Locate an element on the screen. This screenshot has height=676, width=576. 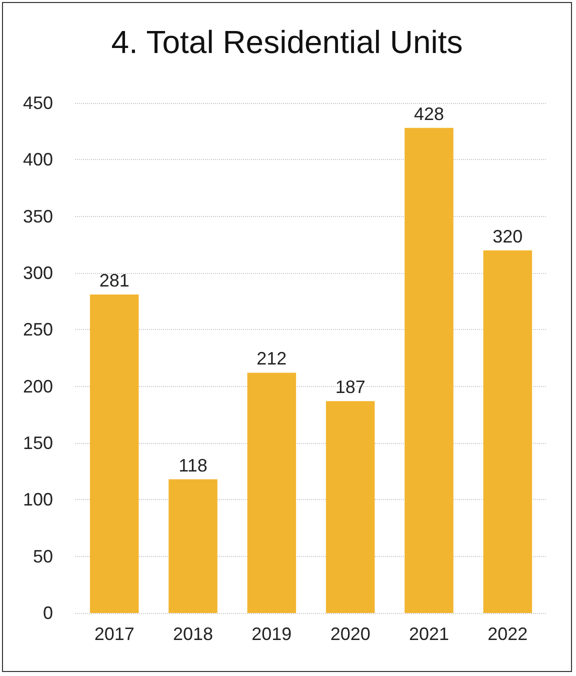
x-tick-label: 2020 is located at coordinates (350, 634).